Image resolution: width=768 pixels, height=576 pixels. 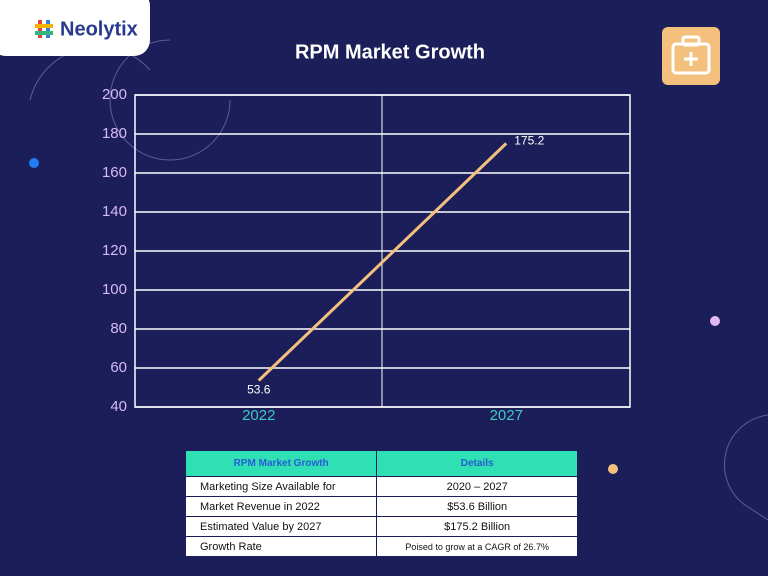 I want to click on table-cell: Market Revenue in 2022, so click(x=281, y=506).